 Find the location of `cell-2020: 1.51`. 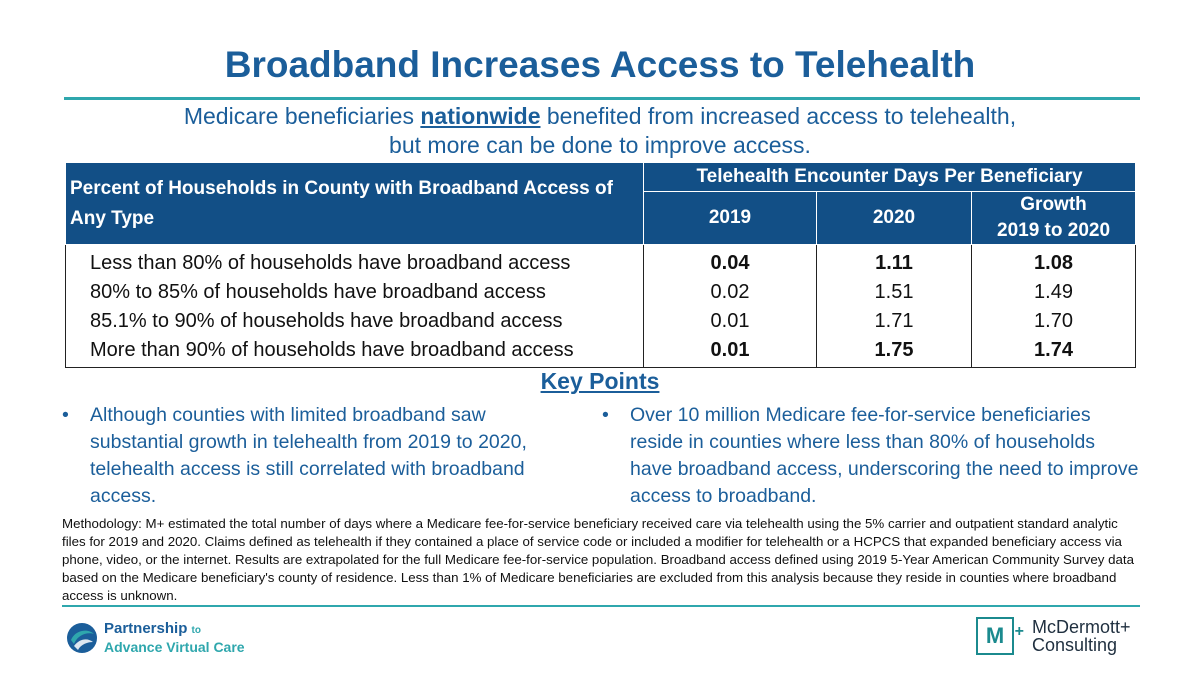

cell-2020: 1.51 is located at coordinates (894, 292).